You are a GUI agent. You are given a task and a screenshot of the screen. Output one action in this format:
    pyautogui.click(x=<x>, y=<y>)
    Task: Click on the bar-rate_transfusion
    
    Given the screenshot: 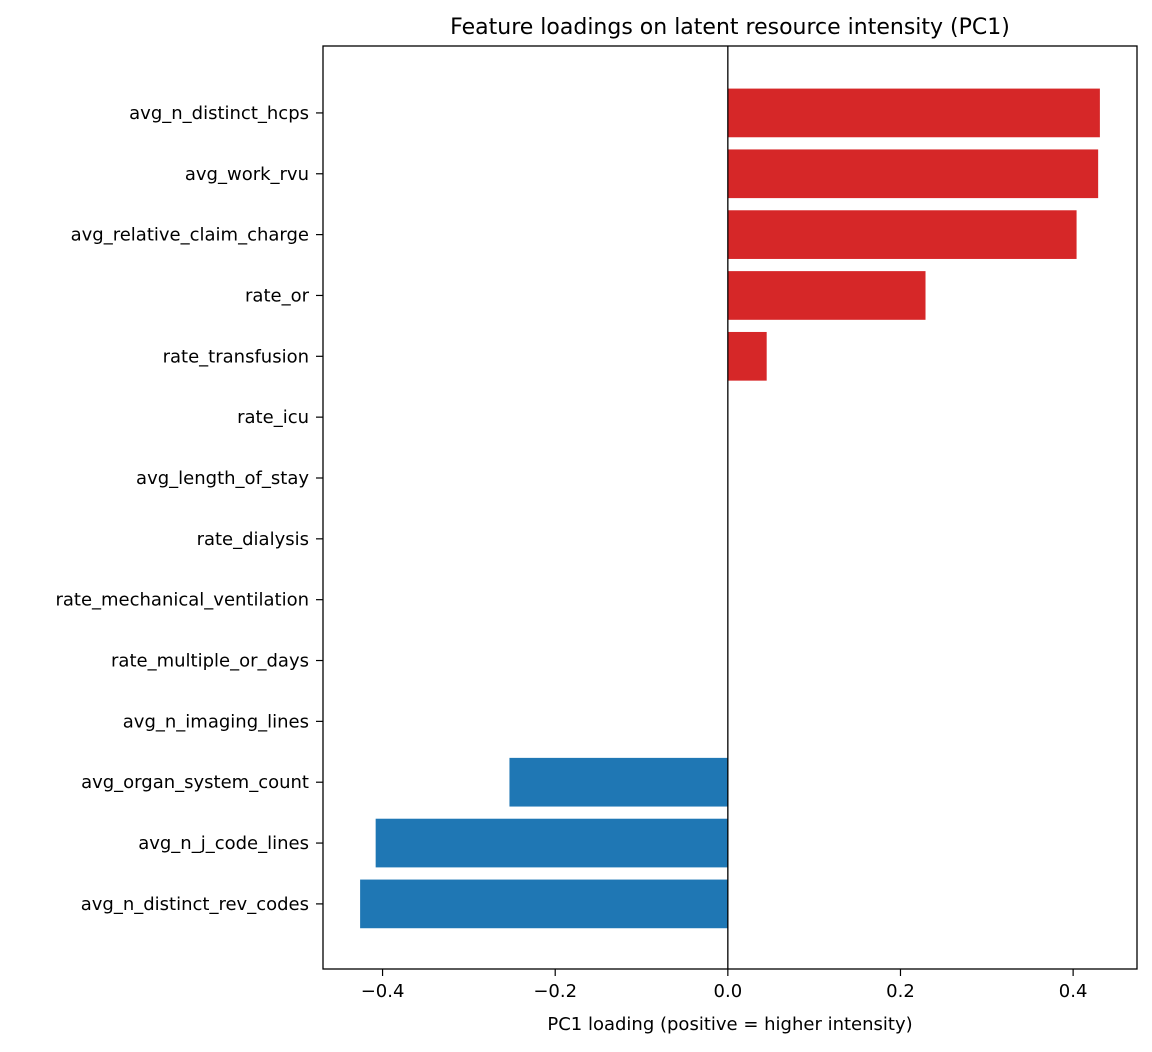 What is the action you would take?
    pyautogui.click(x=747, y=356)
    